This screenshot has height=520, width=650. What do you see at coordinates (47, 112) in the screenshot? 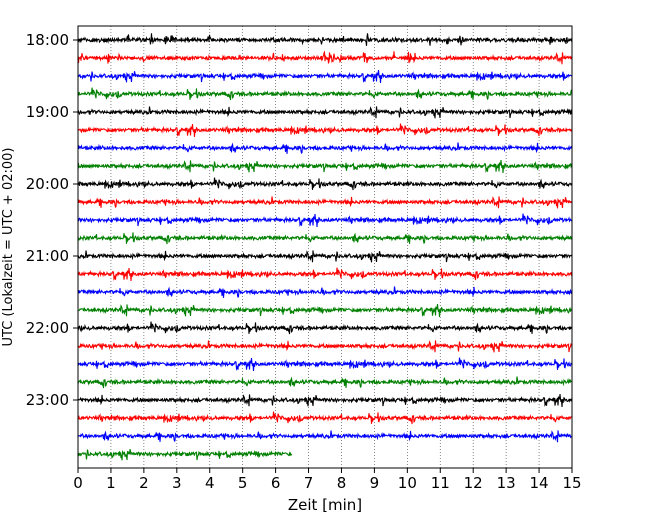
I see `y-tick-label: 19:00` at bounding box center [47, 112].